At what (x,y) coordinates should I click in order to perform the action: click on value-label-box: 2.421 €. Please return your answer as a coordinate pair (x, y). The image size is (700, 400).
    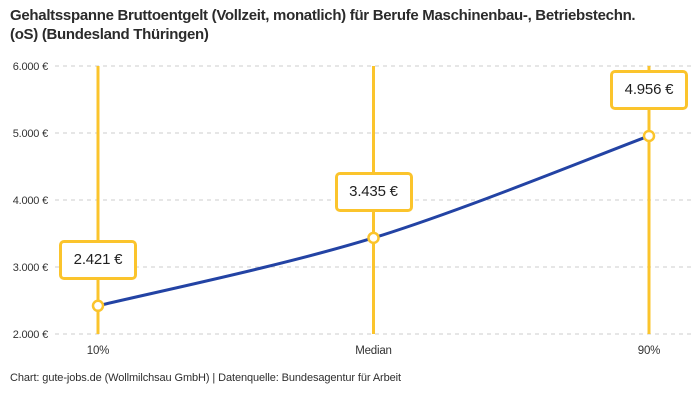
    Looking at the image, I should click on (98, 259).